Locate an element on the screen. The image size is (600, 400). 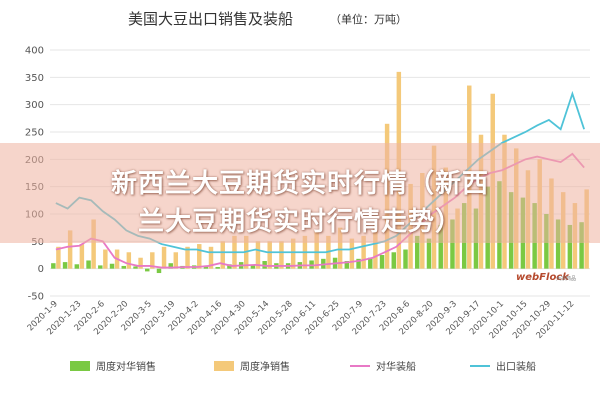
legend-label: 对华装船 is located at coordinates (396, 366).